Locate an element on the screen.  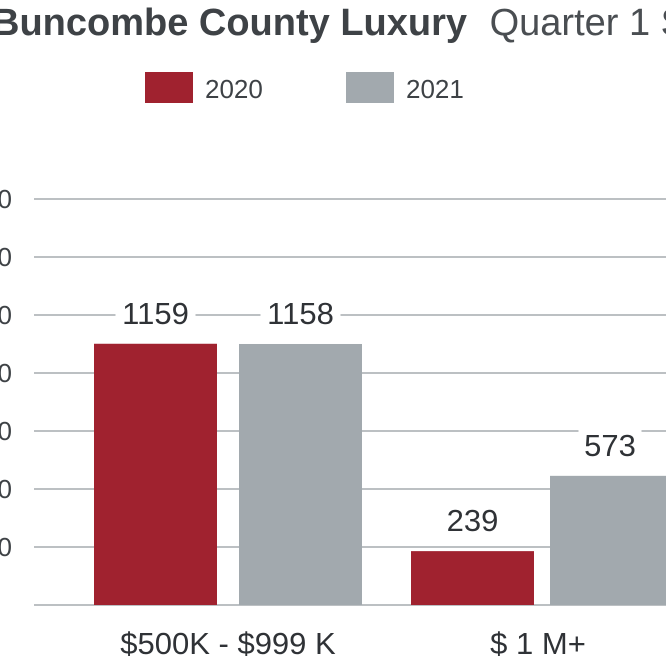
legend-label-2021: 2021 is located at coordinates (435, 89).